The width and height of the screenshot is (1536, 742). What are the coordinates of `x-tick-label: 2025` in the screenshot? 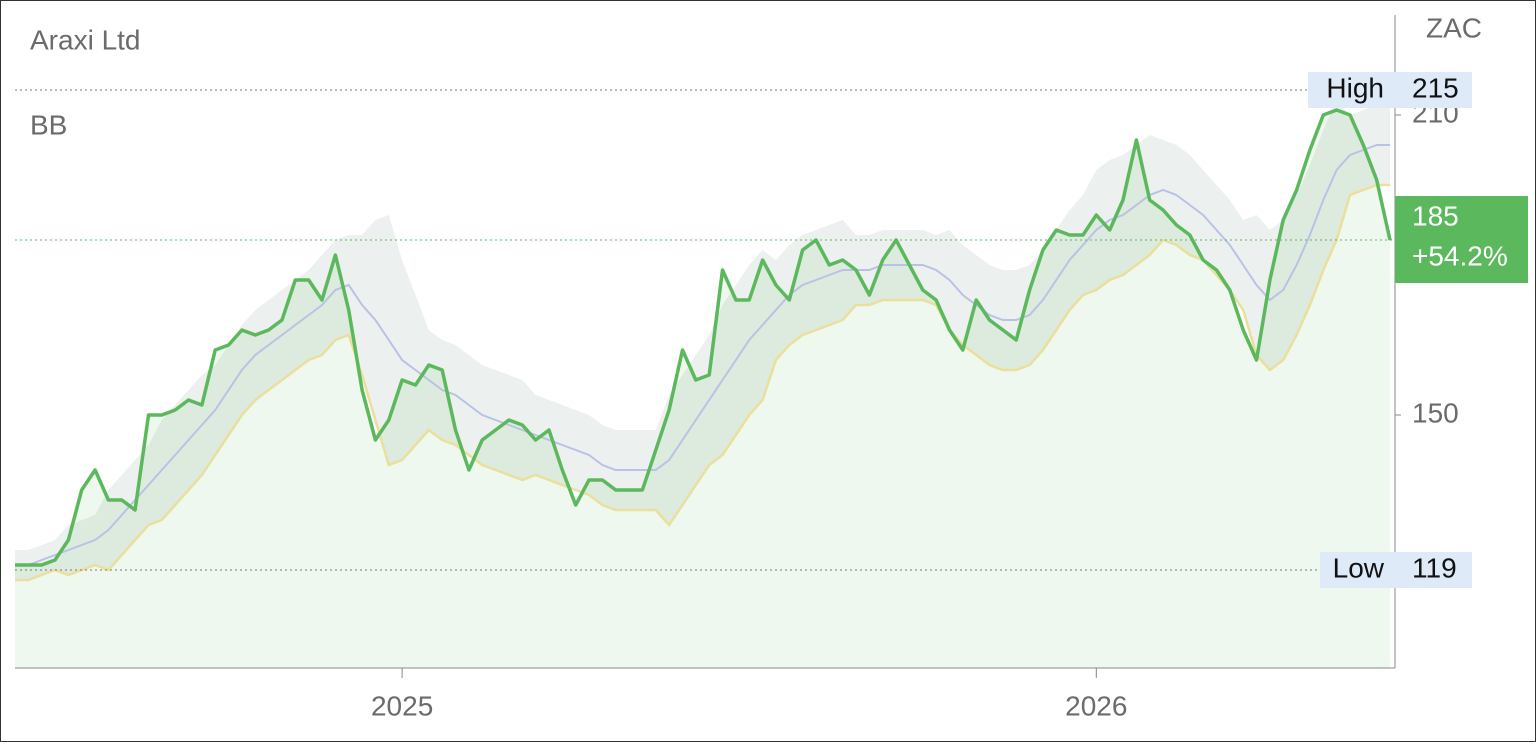 It's located at (402, 705).